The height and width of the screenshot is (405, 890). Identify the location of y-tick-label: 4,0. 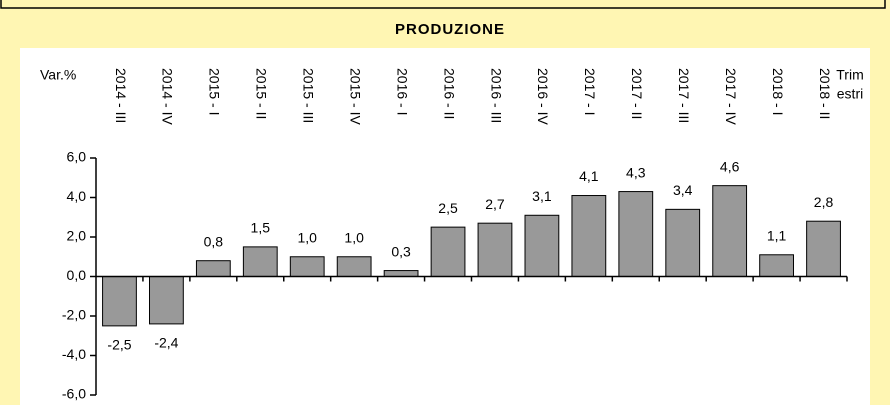
(77, 196).